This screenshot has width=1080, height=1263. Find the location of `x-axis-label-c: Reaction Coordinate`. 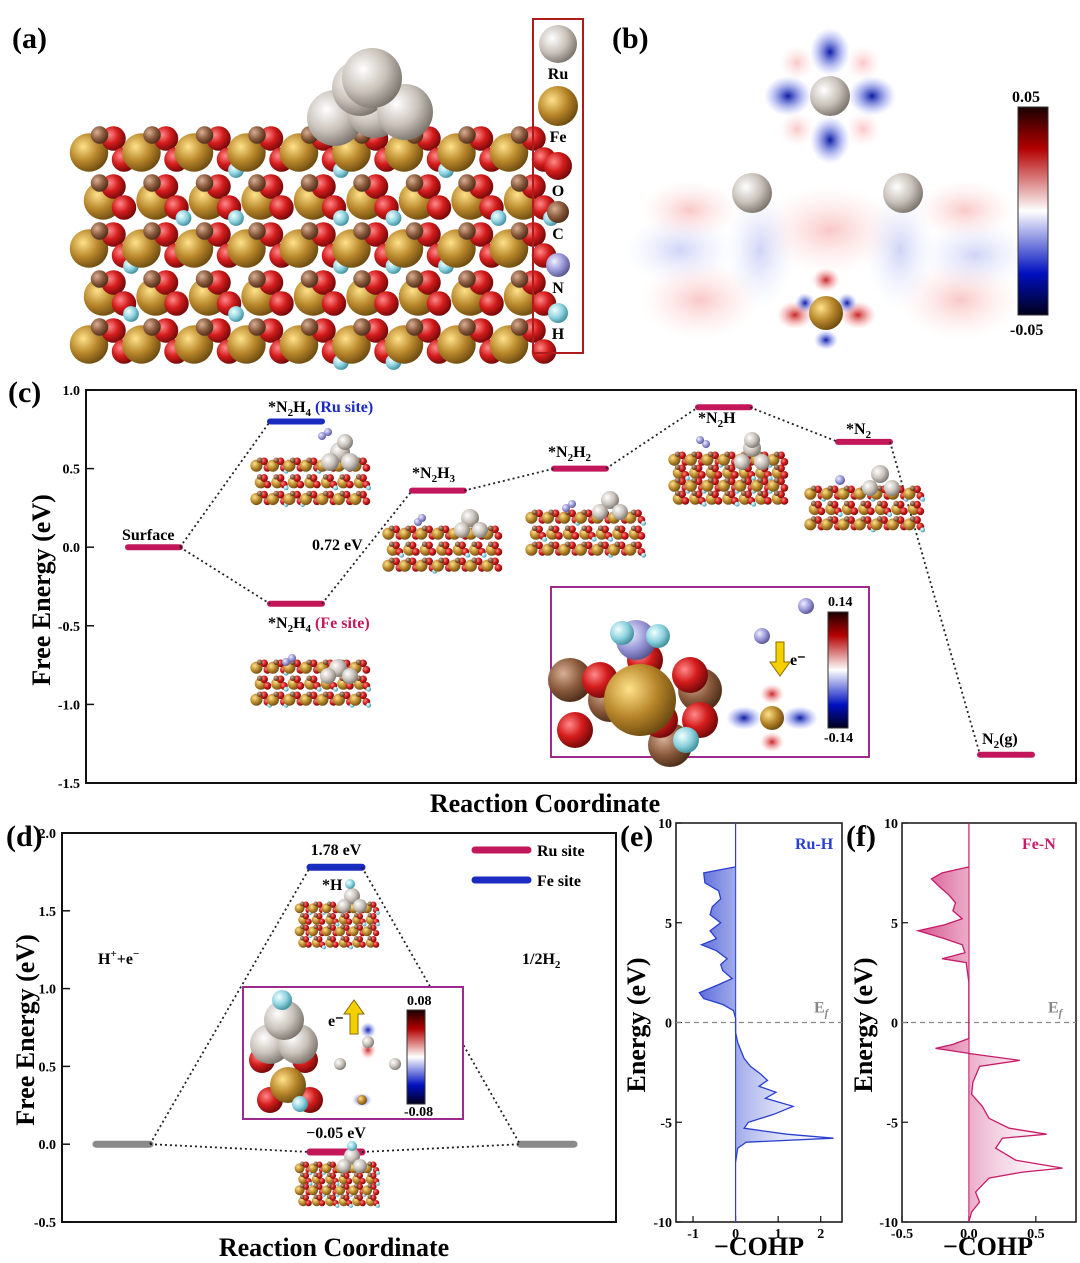

x-axis-label-c: Reaction Coordinate is located at coordinates (545, 803).